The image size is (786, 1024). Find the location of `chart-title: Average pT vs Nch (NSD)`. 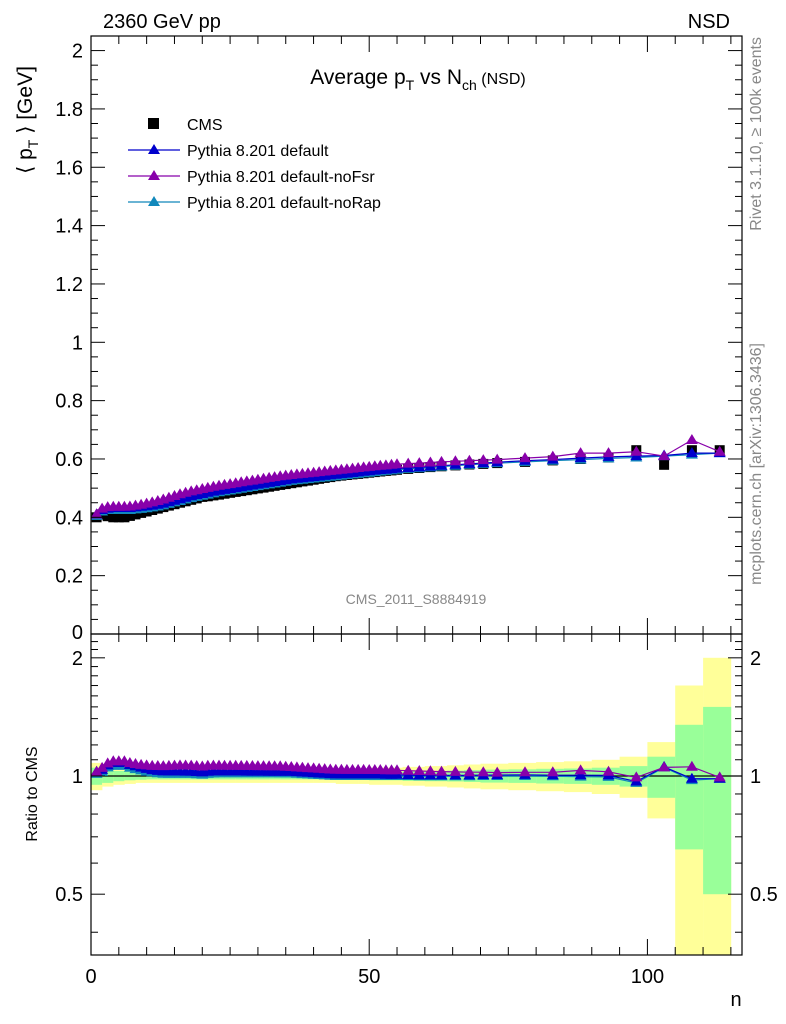

chart-title: Average pT vs Nch (NSD) is located at coordinates (417, 79).